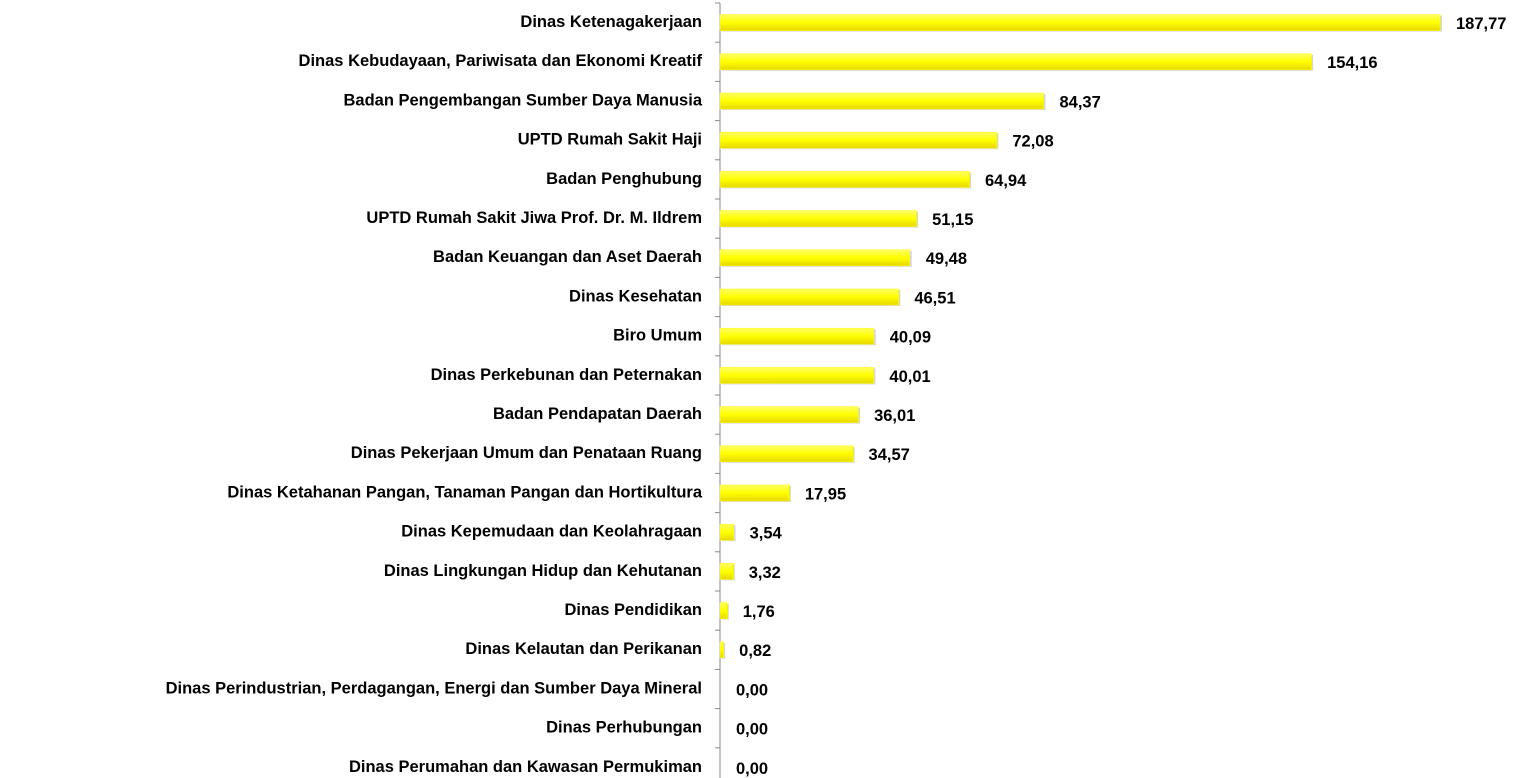 The image size is (1537, 778). What do you see at coordinates (526, 453) in the screenshot?
I see `category-label: Dinas Pekerjaan Umum dan Penataan Ruang` at bounding box center [526, 453].